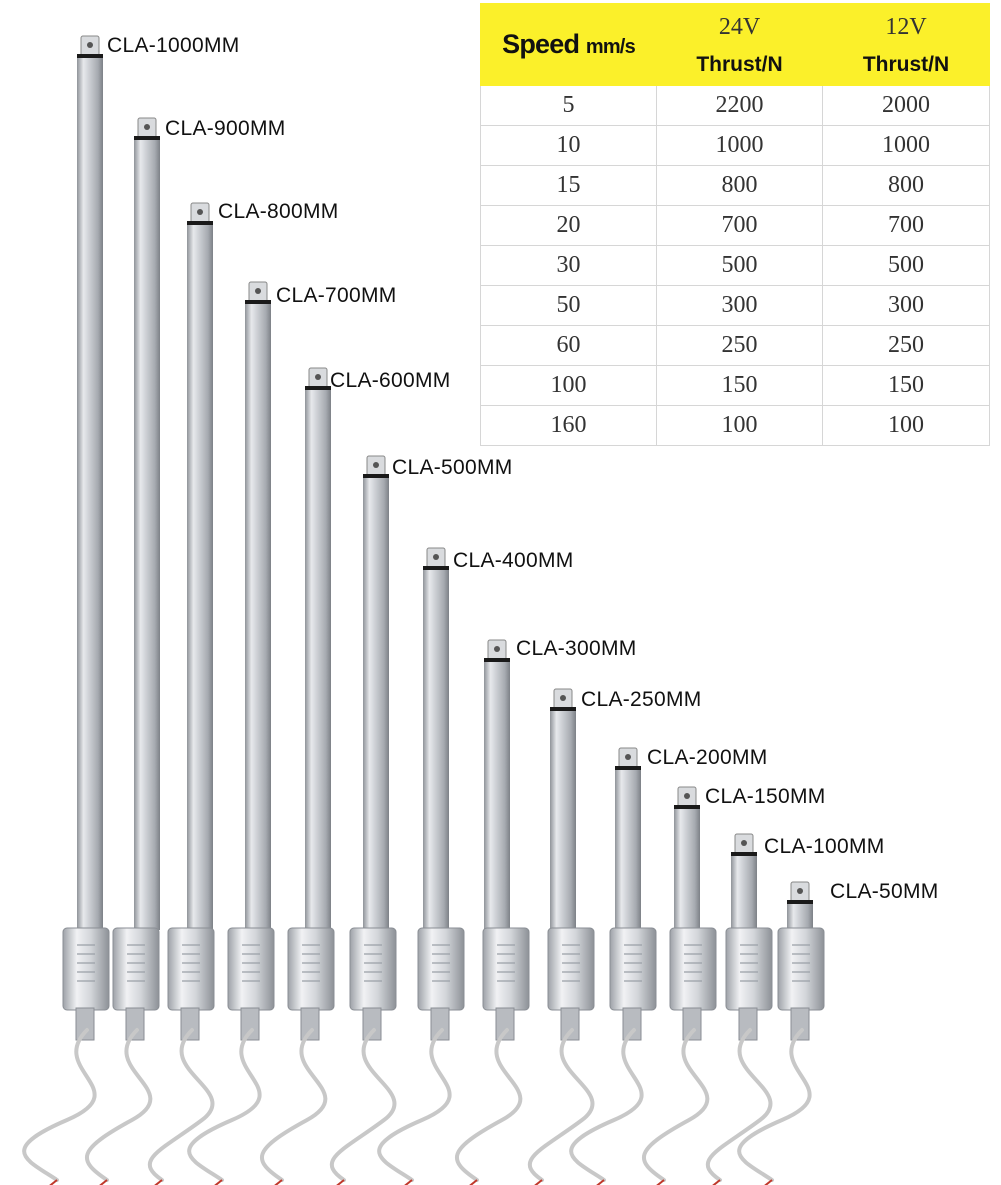 This screenshot has height=1185, width=1001. Describe the element at coordinates (568, 265) in the screenshot. I see `speed-cell: 30` at that location.